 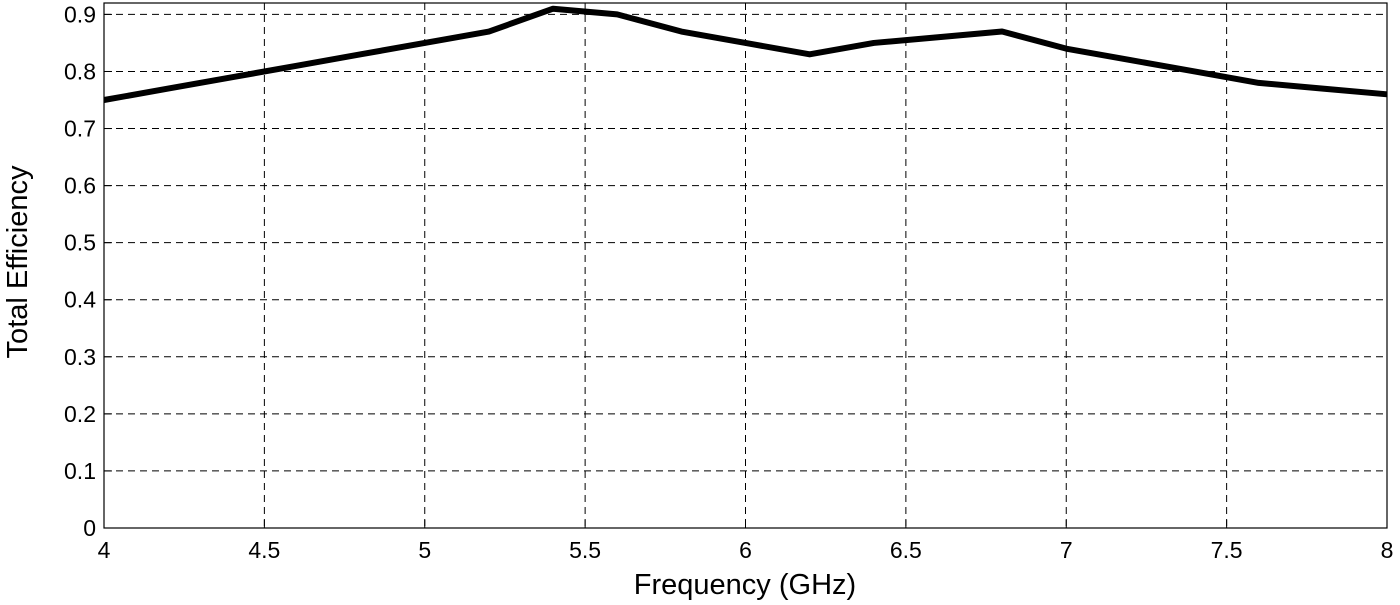 What do you see at coordinates (745, 550) in the screenshot?
I see `x-tick-label: 6` at bounding box center [745, 550].